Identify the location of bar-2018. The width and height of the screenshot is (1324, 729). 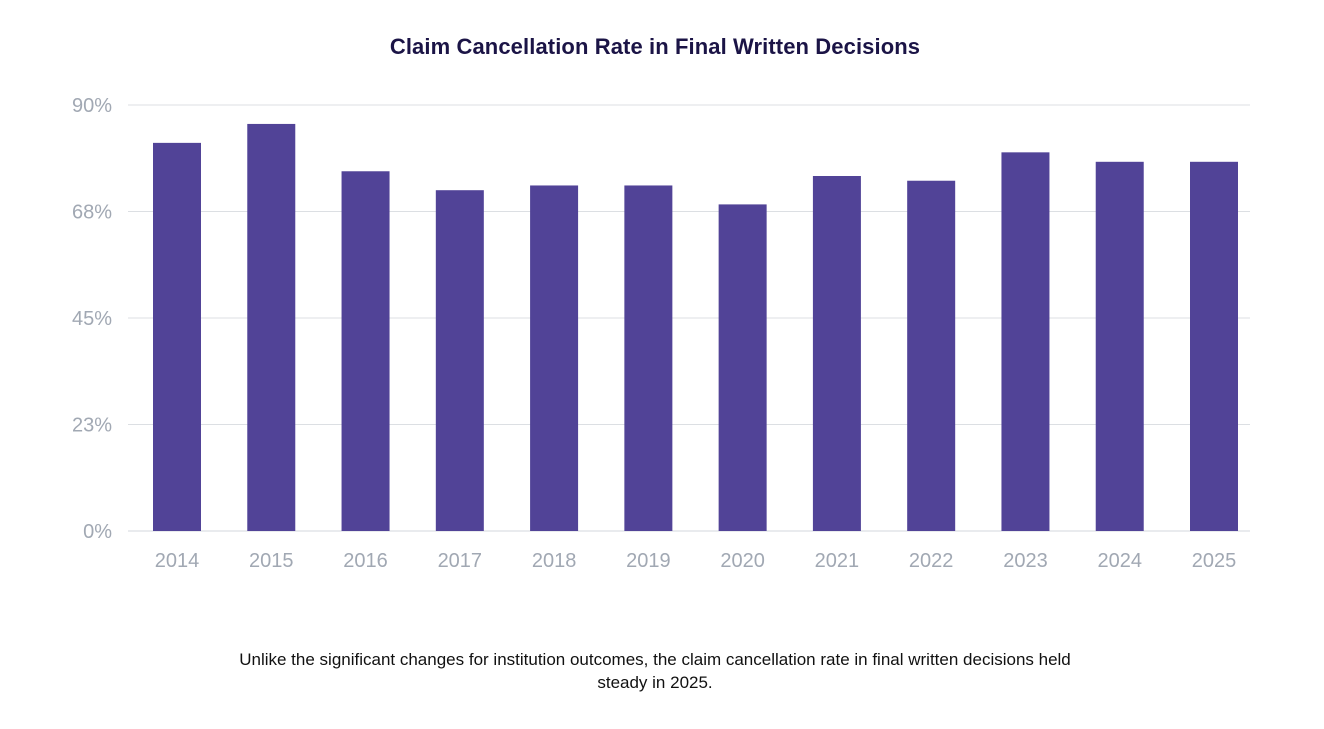
(554, 358).